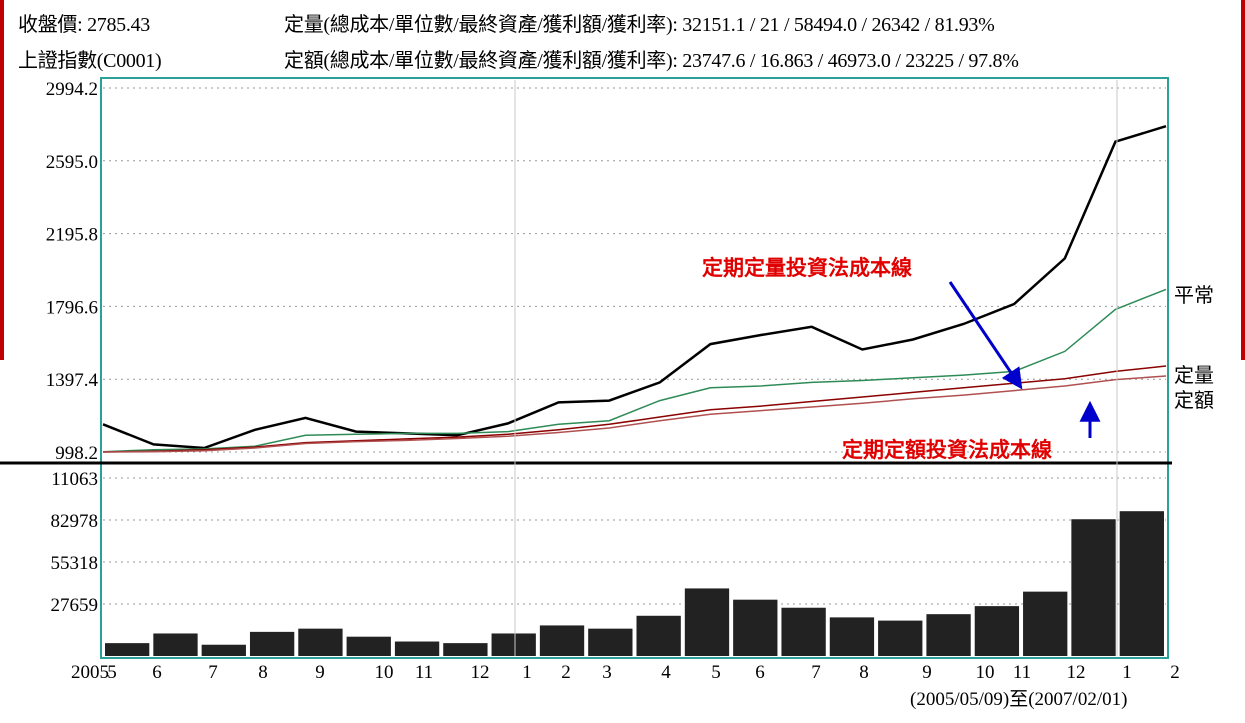 The height and width of the screenshot is (723, 1245). What do you see at coordinates (75, 563) in the screenshot?
I see `volume-y-tick: 55318` at bounding box center [75, 563].